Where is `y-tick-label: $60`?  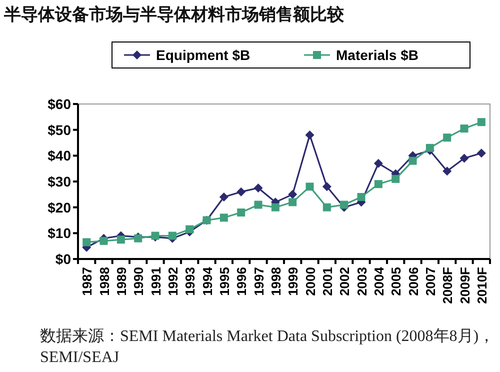 y-tick-label: $60 is located at coordinates (60, 104).